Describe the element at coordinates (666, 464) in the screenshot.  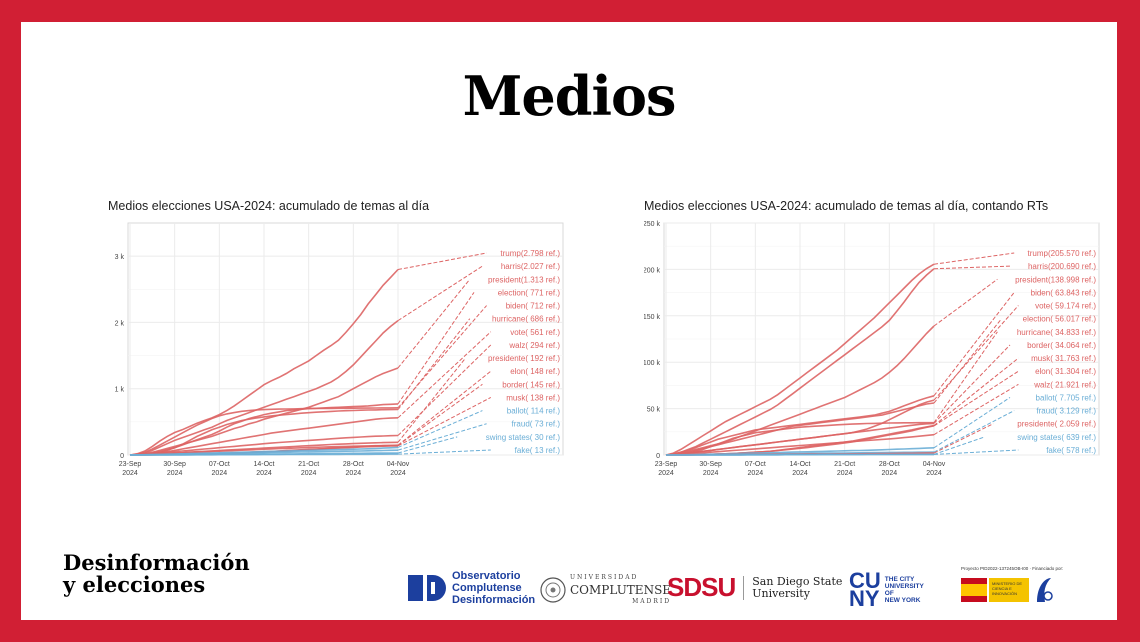
I see `x-tick-label: 23-Sep` at that location.